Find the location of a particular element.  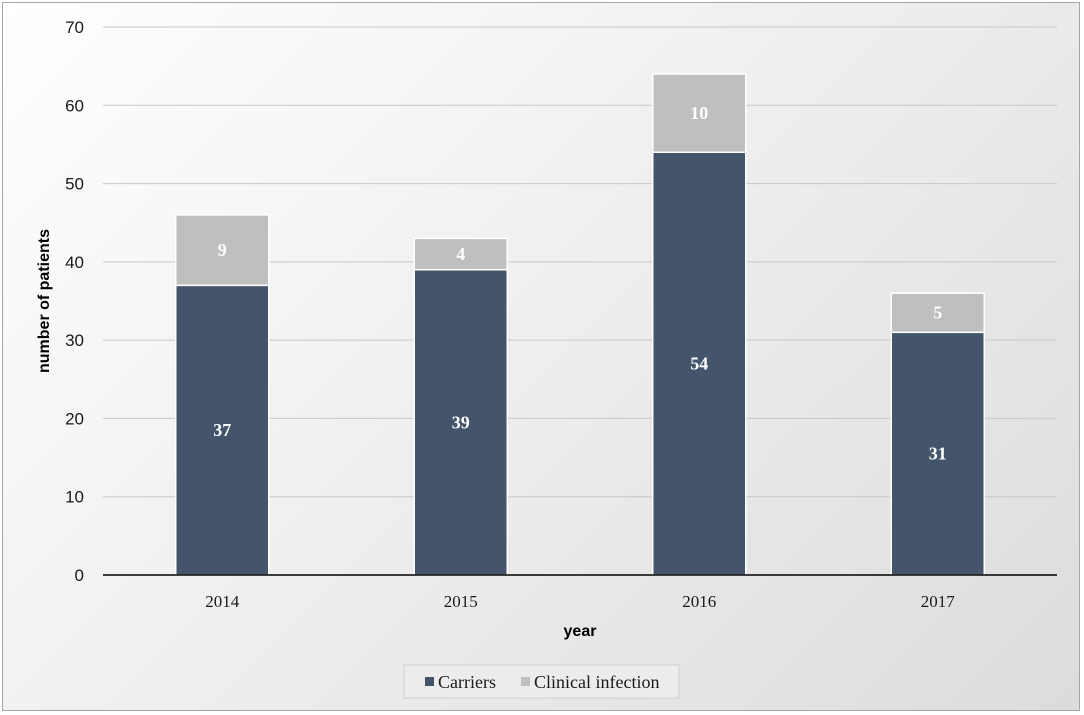

data-label: 39 is located at coordinates (461, 422).